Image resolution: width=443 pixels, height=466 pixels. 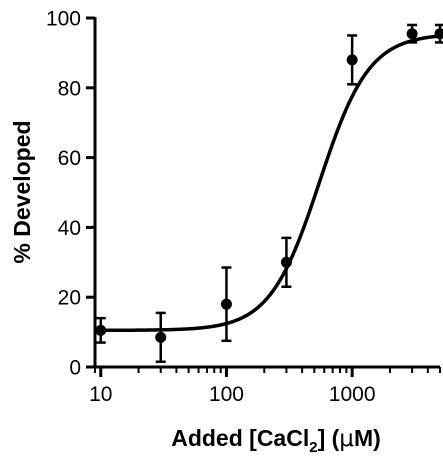 I want to click on x-tick-label: 1000, so click(x=352, y=394).